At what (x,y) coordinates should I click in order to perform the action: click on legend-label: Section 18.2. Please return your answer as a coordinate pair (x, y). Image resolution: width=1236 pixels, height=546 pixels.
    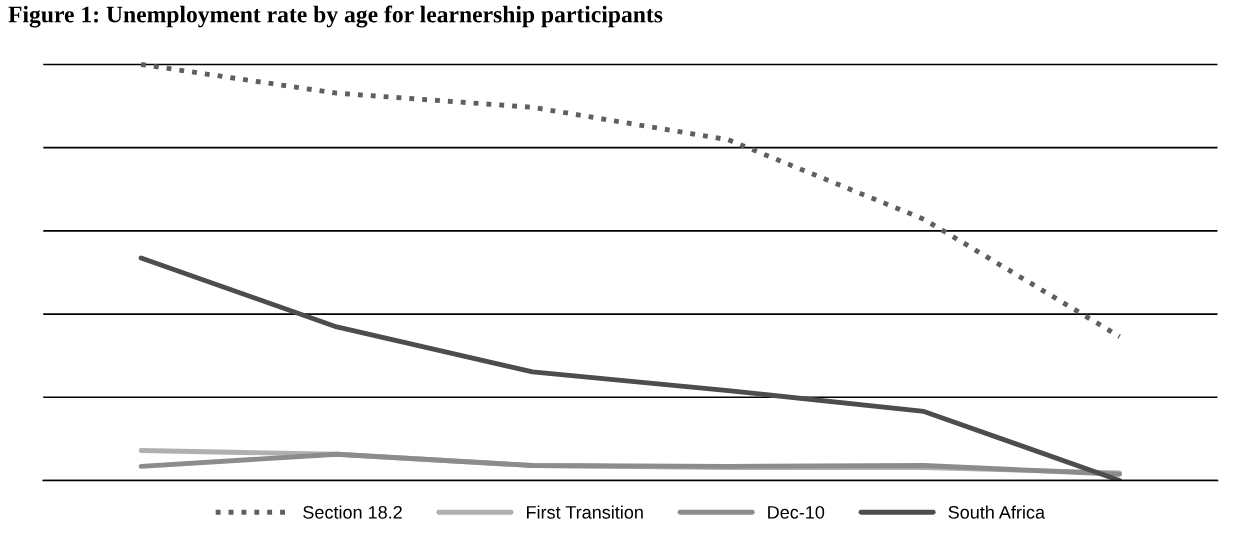
    Looking at the image, I should click on (352, 512).